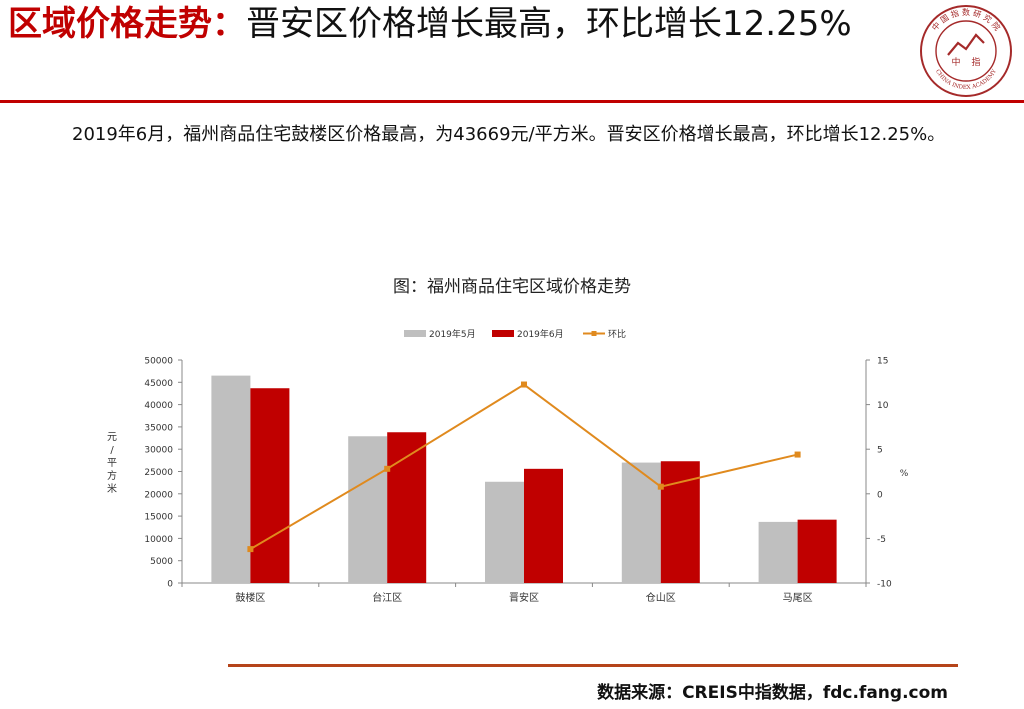 Image resolution: width=1024 pixels, height=709 pixels. Describe the element at coordinates (158, 384) in the screenshot. I see `left-tick-label: 45000` at that location.